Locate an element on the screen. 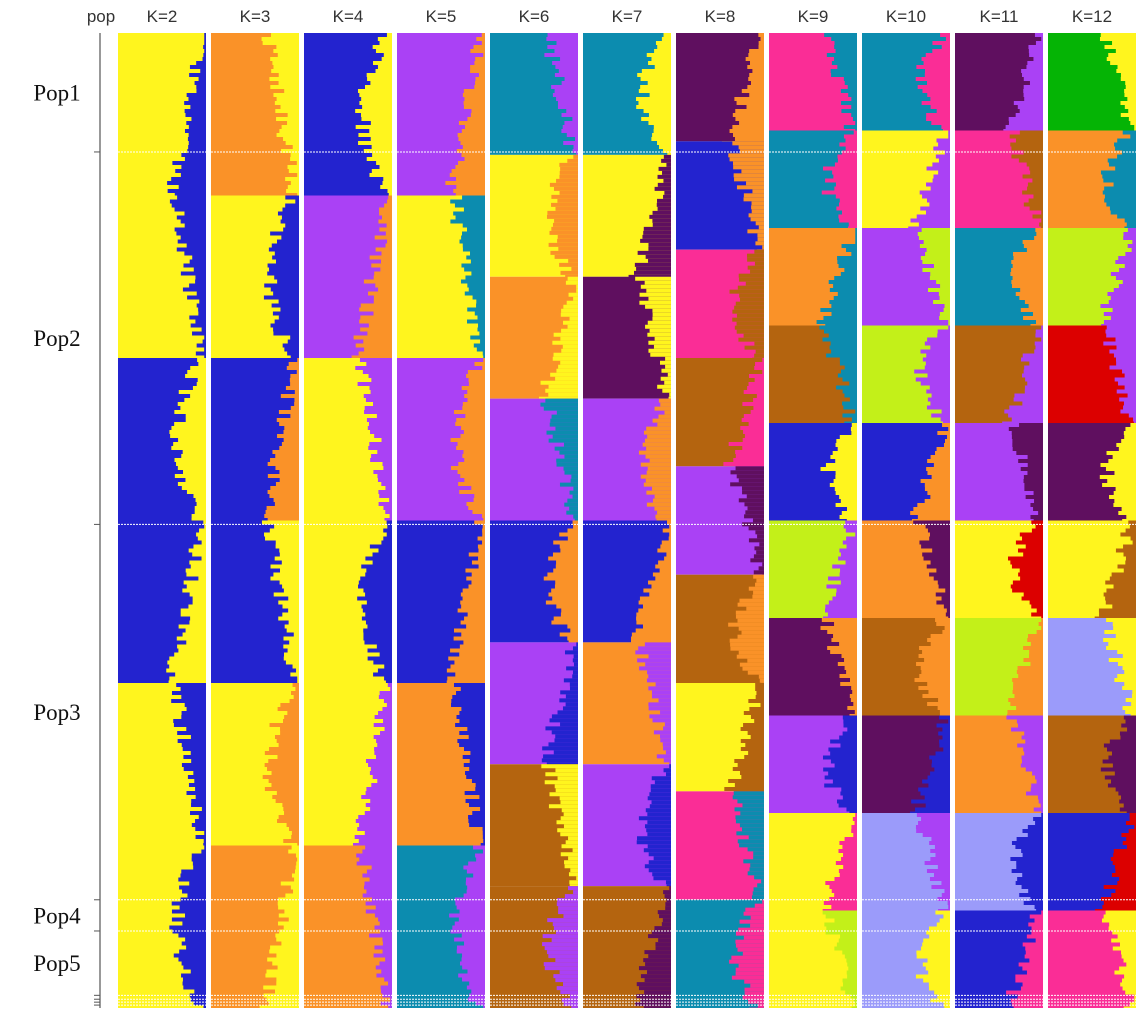 This screenshot has width=1147, height=1024. k-label: K=12 is located at coordinates (1092, 16).